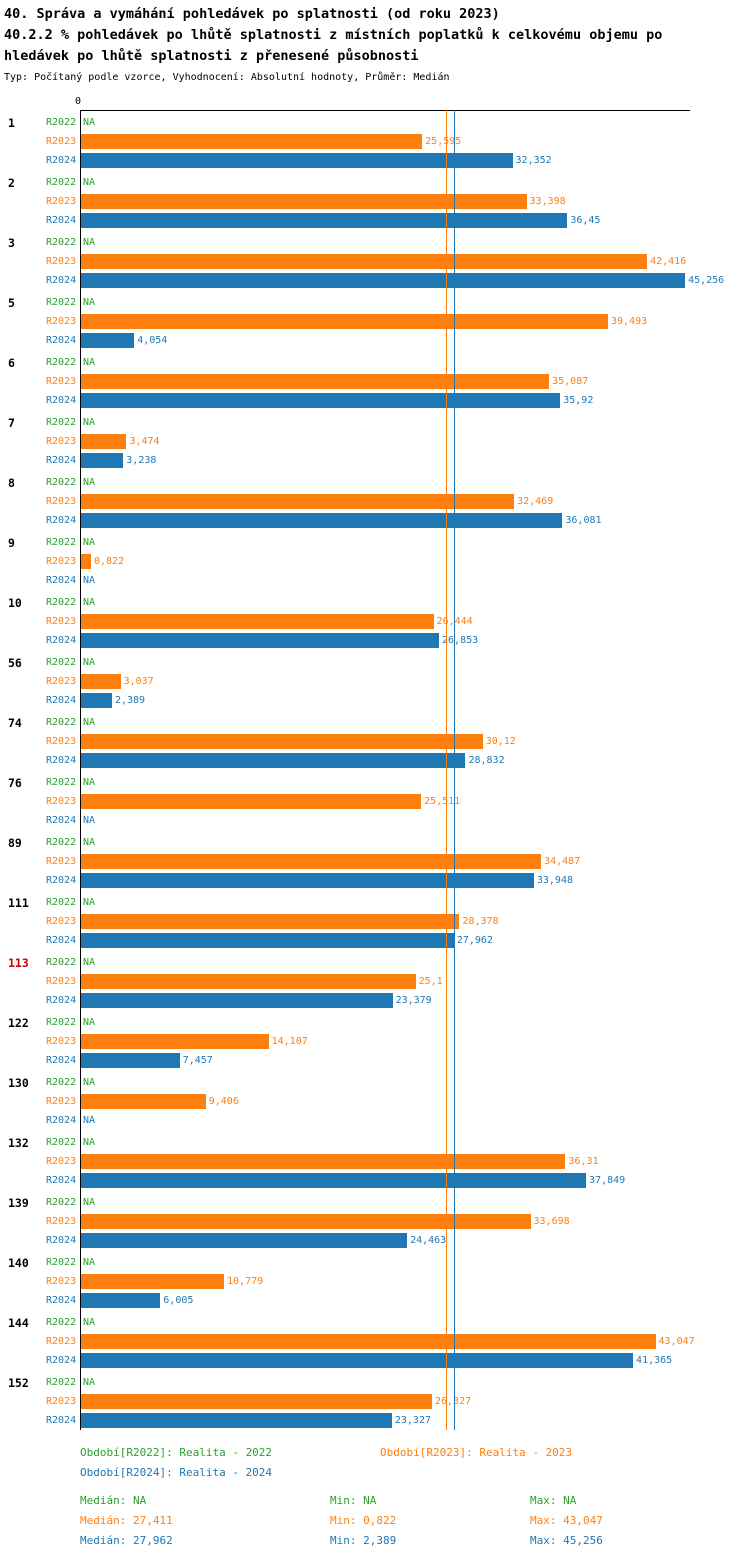  Describe the element at coordinates (375, 1060) in the screenshot. I see `chart-row: R2024 7,457` at that location.